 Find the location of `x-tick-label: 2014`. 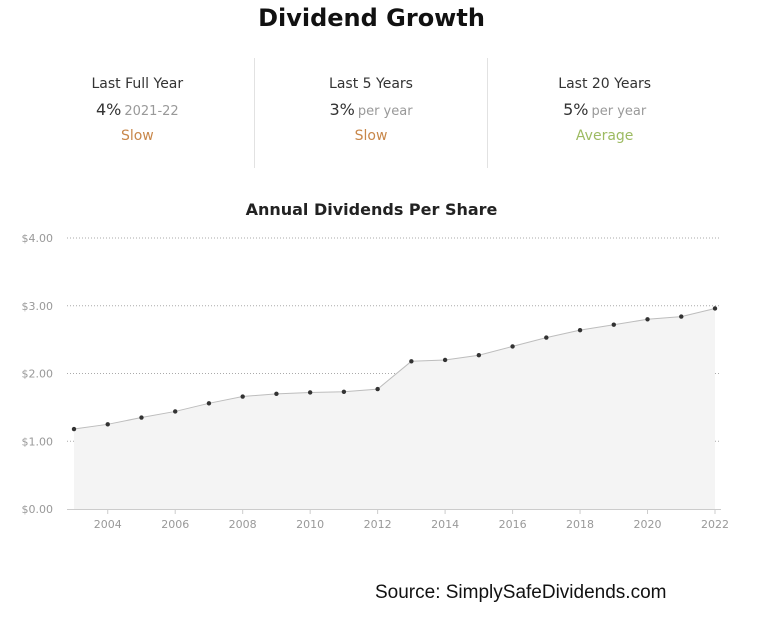

x-tick-label: 2014 is located at coordinates (445, 524).